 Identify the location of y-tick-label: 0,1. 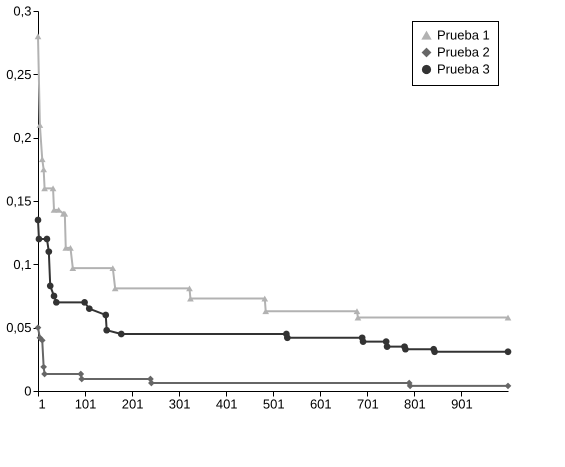
(22, 264).